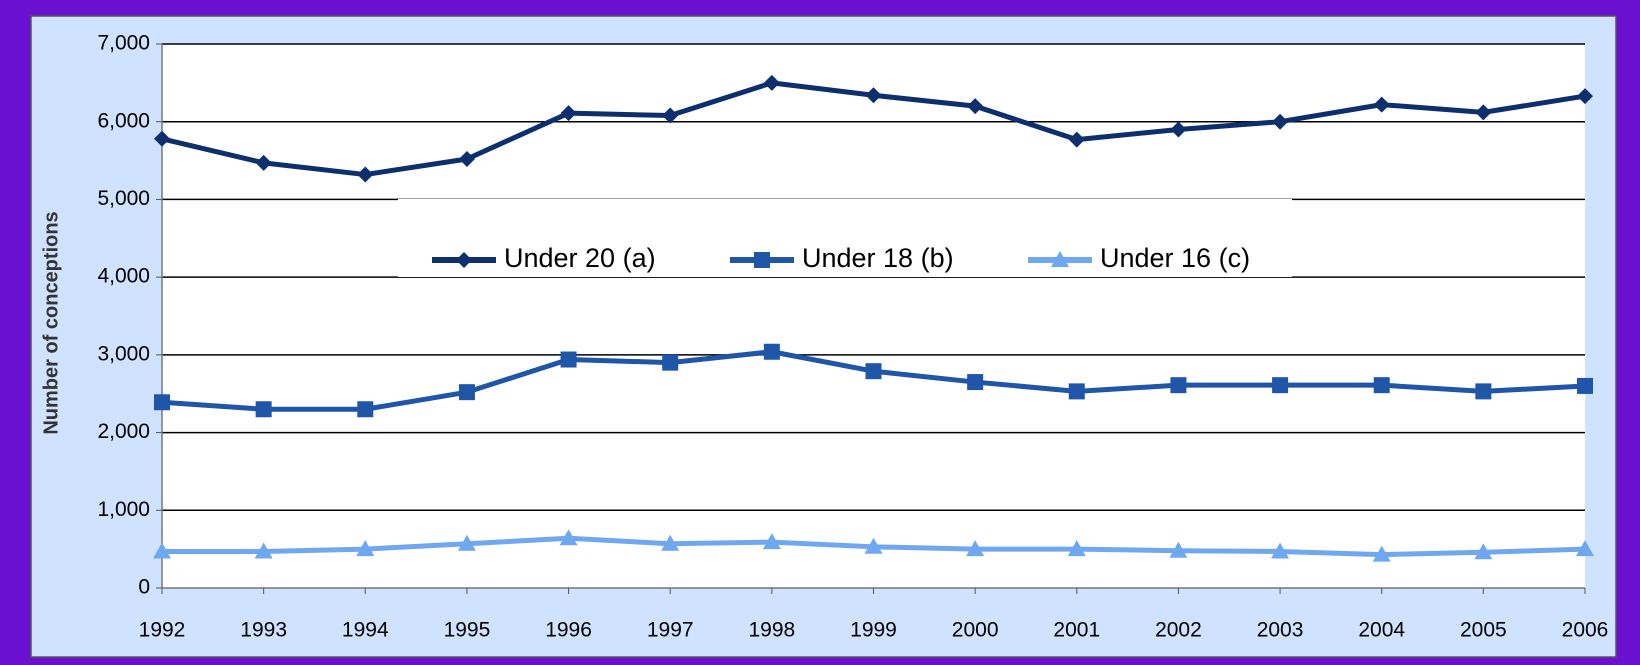 The image size is (1640, 665). What do you see at coordinates (975, 630) in the screenshot?
I see `x-tick-label: 2000` at bounding box center [975, 630].